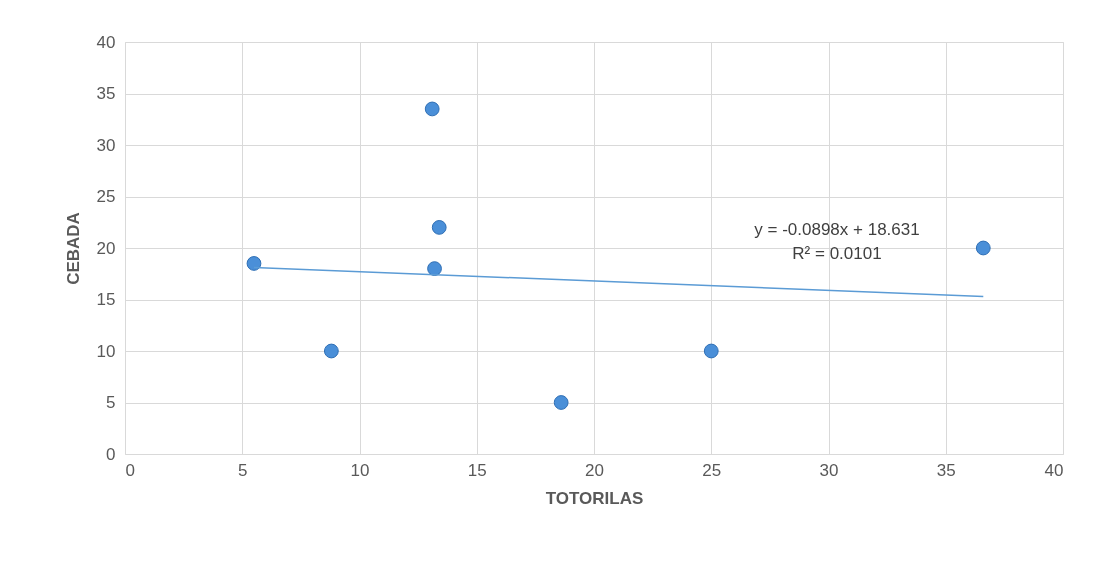 Image resolution: width=1100 pixels, height=561 pixels. Describe the element at coordinates (837, 253) in the screenshot. I see `annotation: R² = 0.0101` at that location.